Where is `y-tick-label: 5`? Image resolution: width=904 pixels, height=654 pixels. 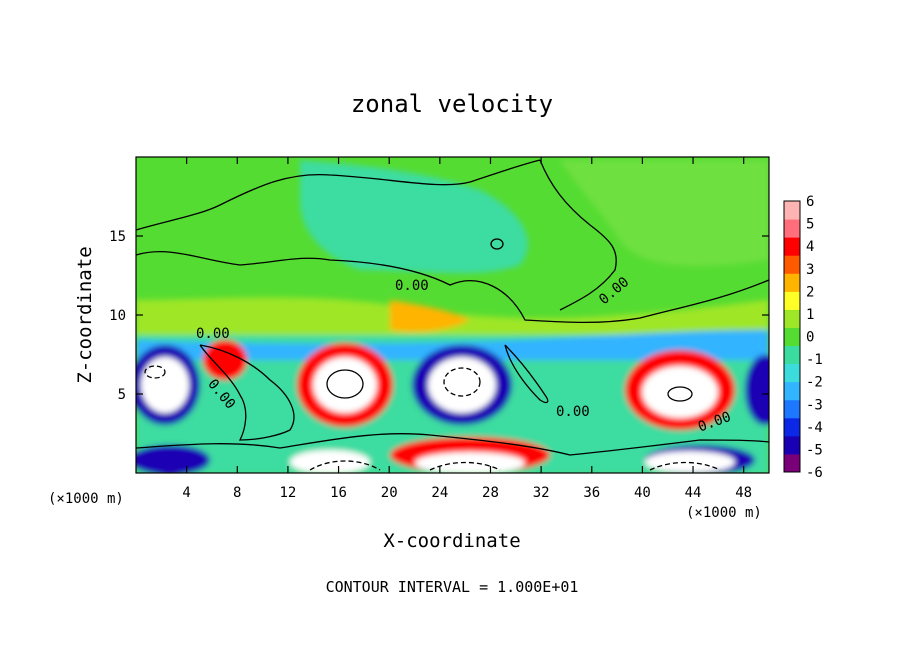
y-tick-label: 5 is located at coordinates (122, 395).